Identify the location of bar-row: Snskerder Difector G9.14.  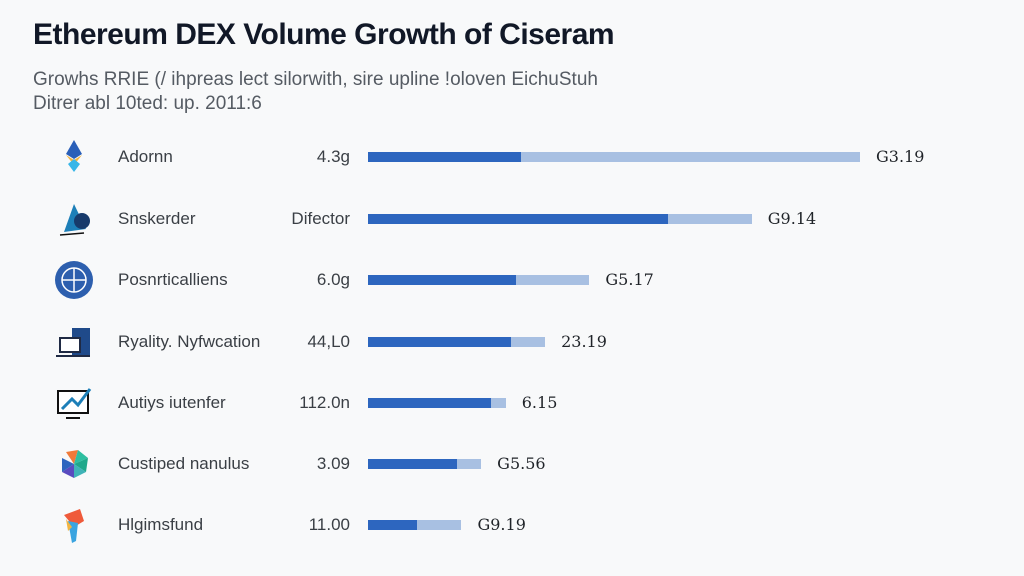
(512, 219).